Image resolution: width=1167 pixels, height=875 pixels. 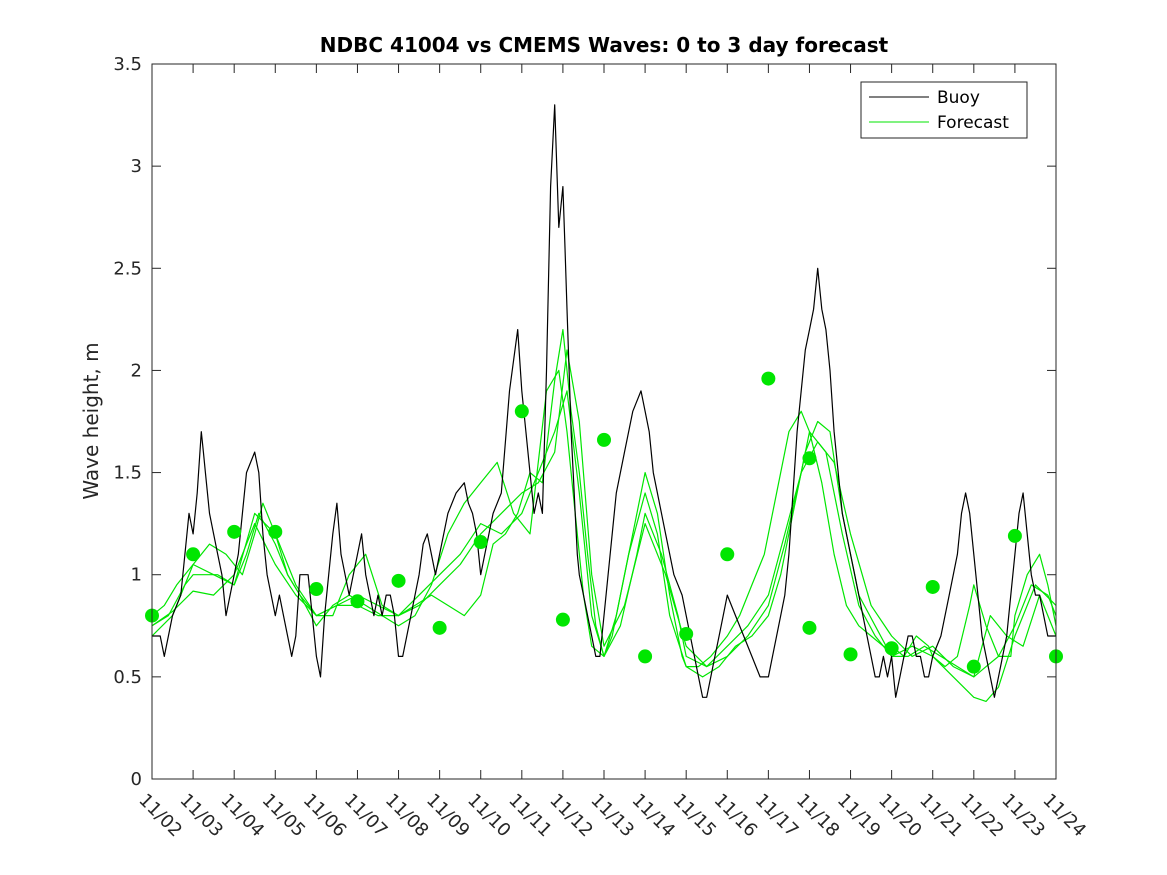 What do you see at coordinates (941, 816) in the screenshot?
I see `x-tick-label: 11/21` at bounding box center [941, 816].